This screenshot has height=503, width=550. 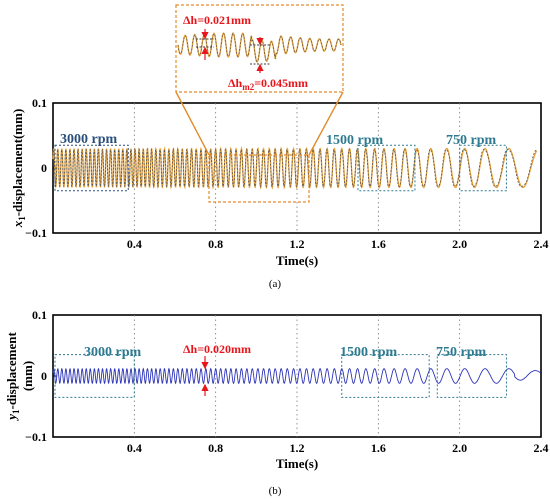 I want to click on y-tick-label-b: −0.1, so click(x=36, y=437).